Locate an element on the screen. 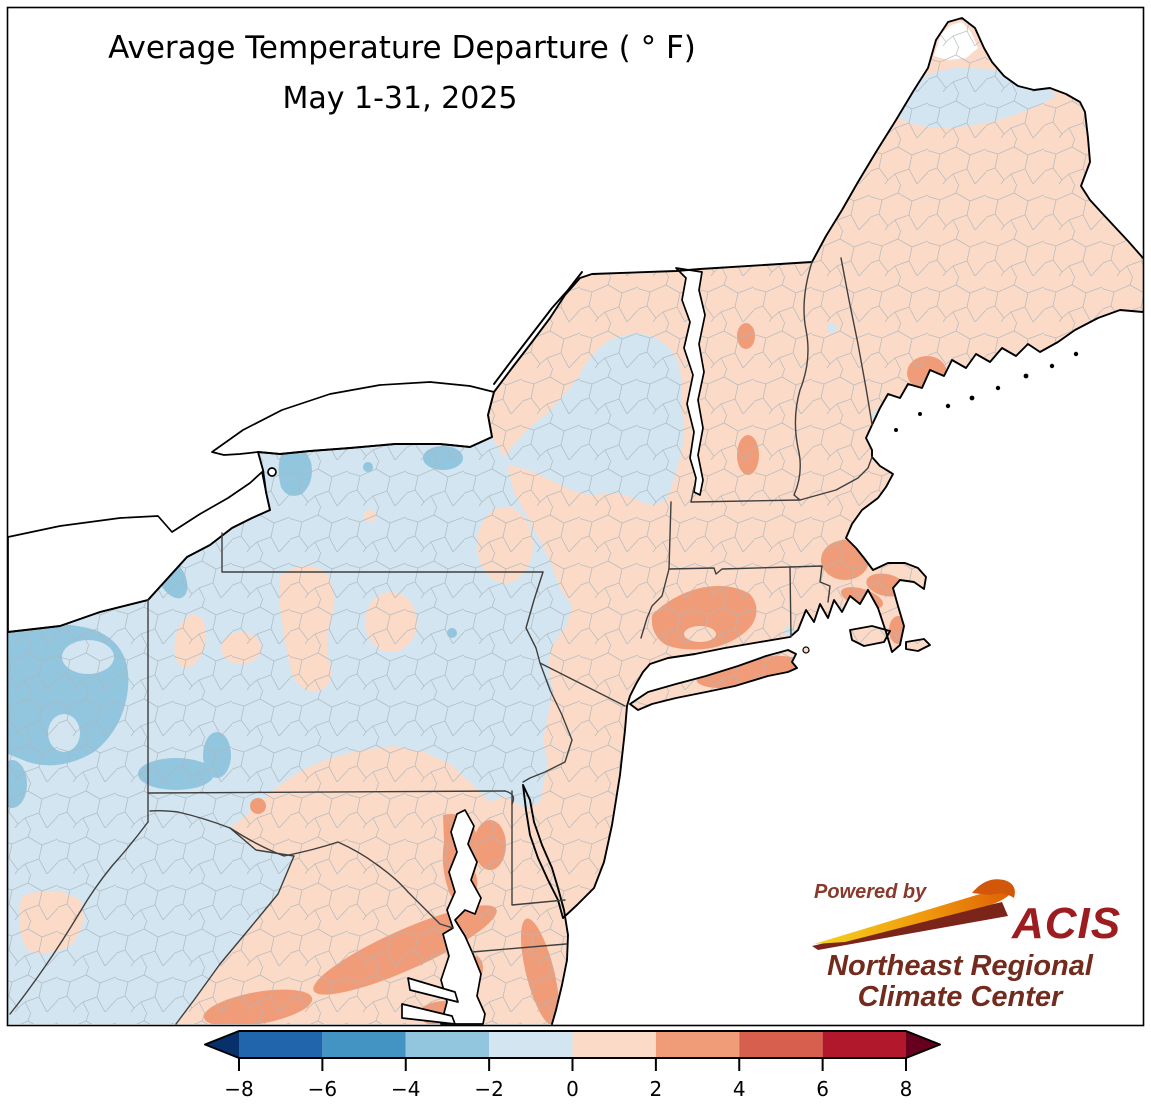  st-lawrence-canadian-bank is located at coordinates (538, 328).